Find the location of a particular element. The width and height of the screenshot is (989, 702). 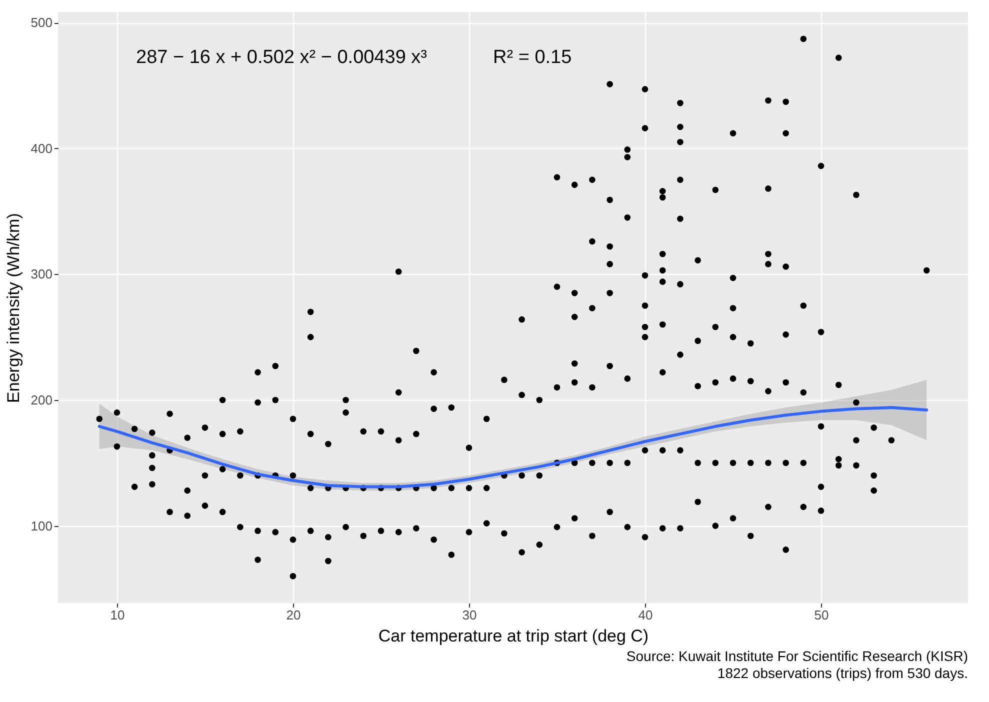

y-tick-label: 500 is located at coordinates (41, 22).